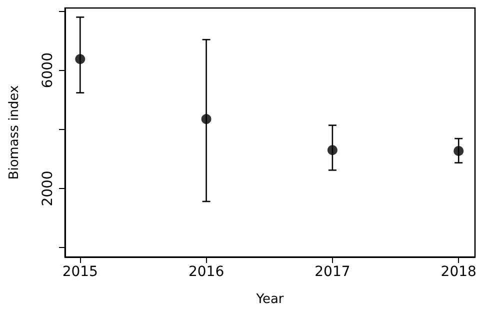 This screenshot has width=493, height=320. Describe the element at coordinates (269, 299) in the screenshot. I see `x-axis-title: Year` at that location.